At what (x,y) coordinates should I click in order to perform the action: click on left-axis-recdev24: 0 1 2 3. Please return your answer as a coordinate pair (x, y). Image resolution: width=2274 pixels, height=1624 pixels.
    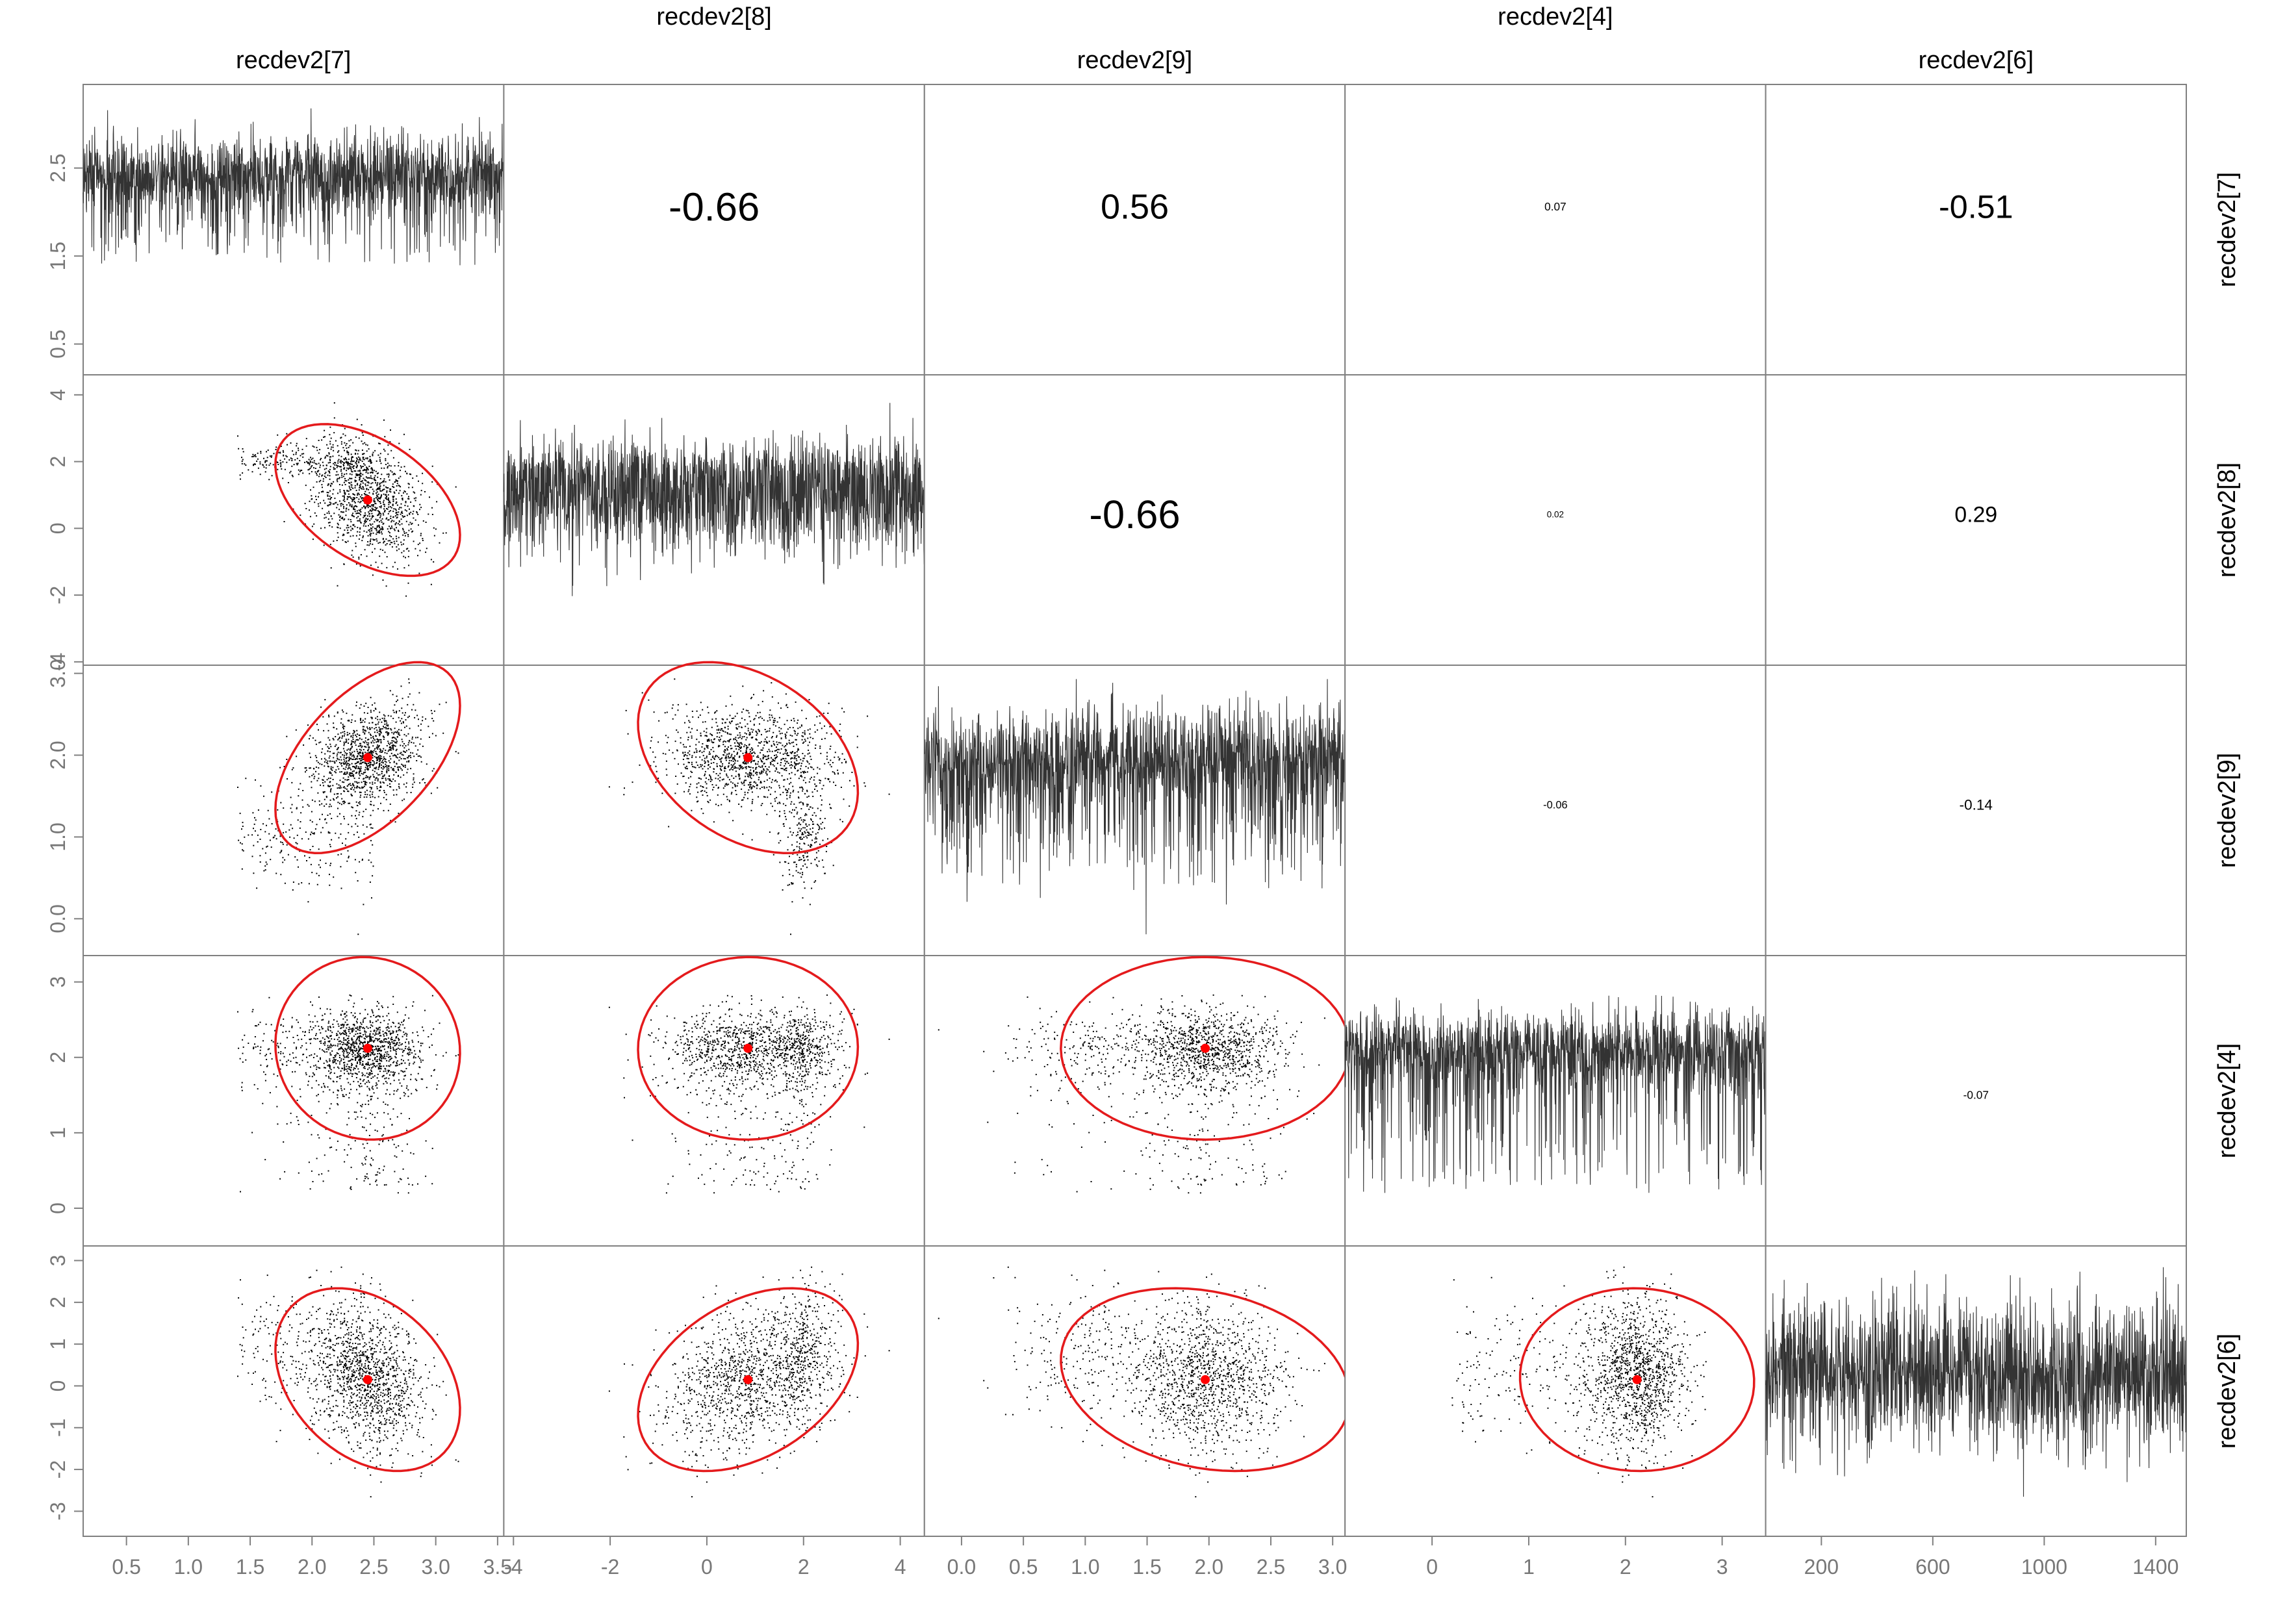
    Looking at the image, I should click on (64, 1095).